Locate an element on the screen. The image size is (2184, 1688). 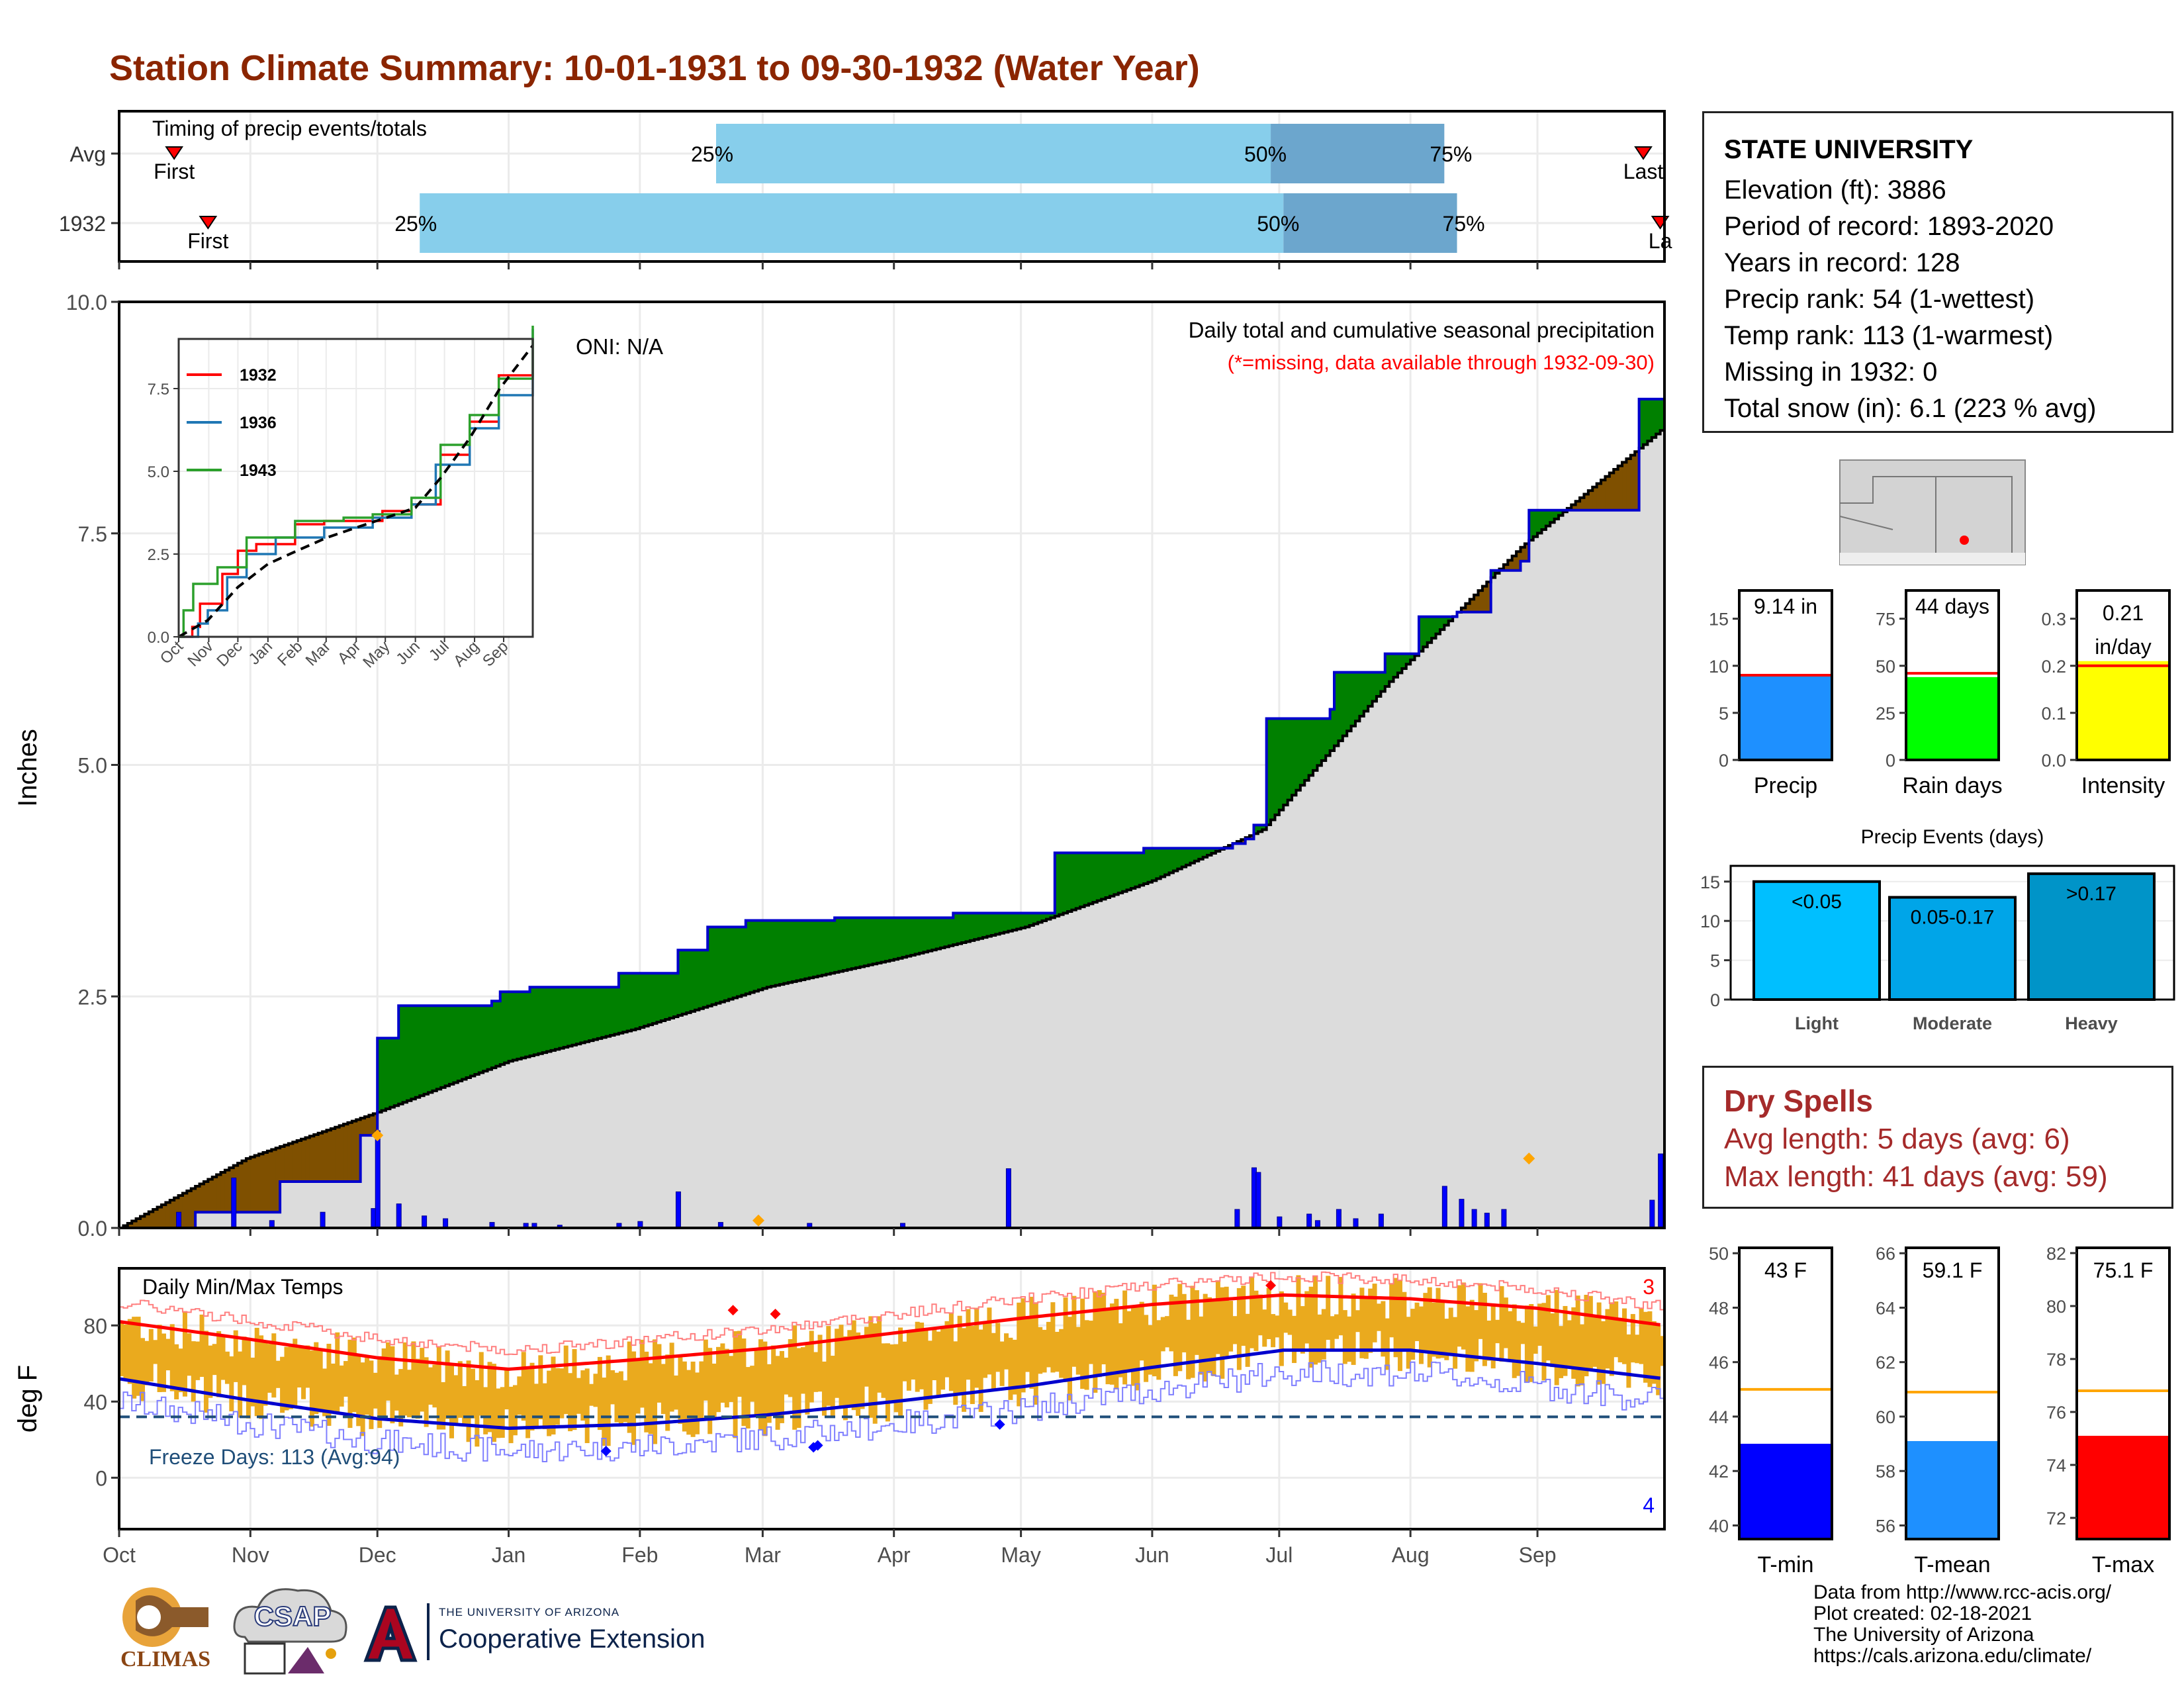
dry-spells-max: Max length: 41 days (avg: 59) is located at coordinates (1916, 1176).